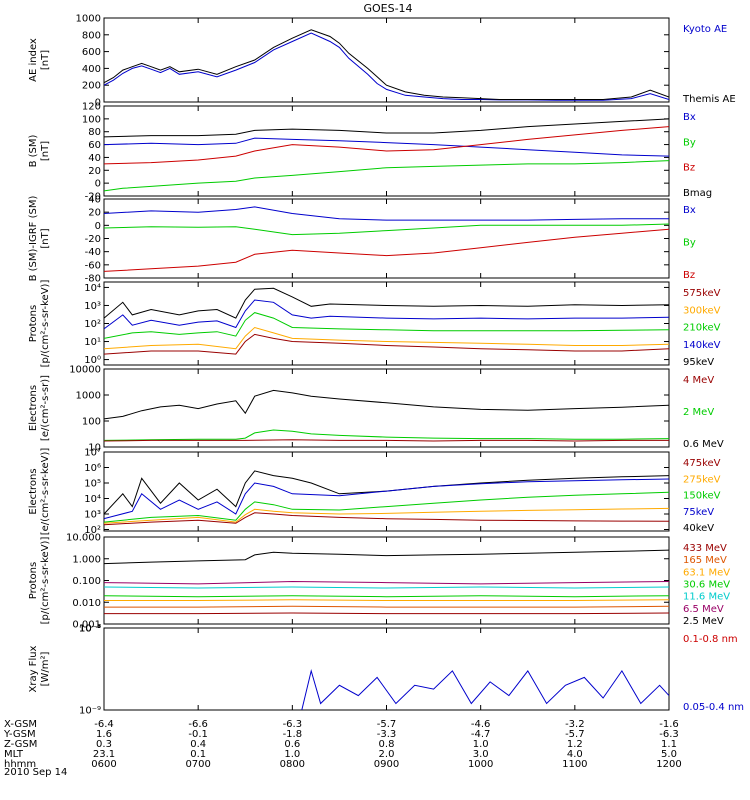 Image resolution: width=750 pixels, height=800 pixels. I want to click on y-tick-label: 80, so click(94, 132).